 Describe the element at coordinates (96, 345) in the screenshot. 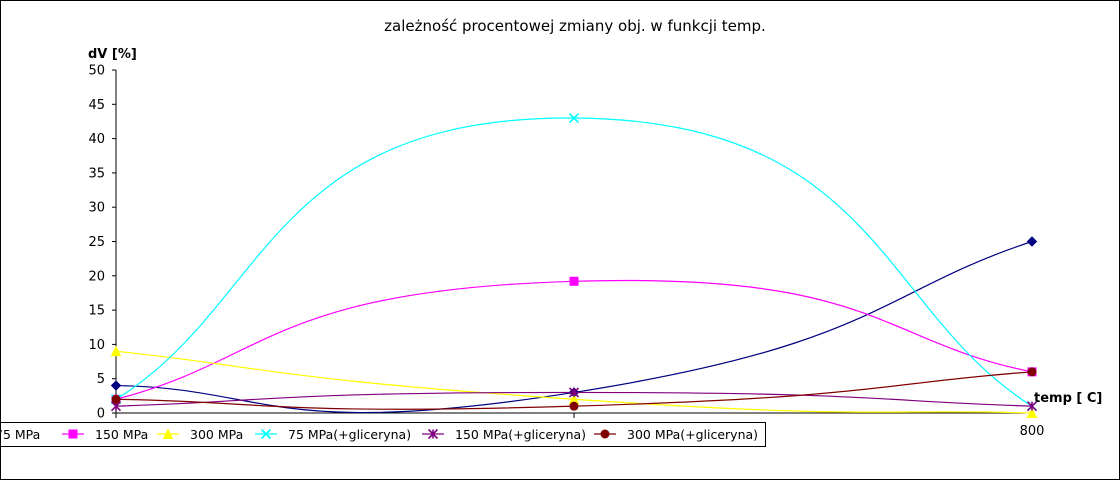

I see `y-tick-label: 10` at that location.